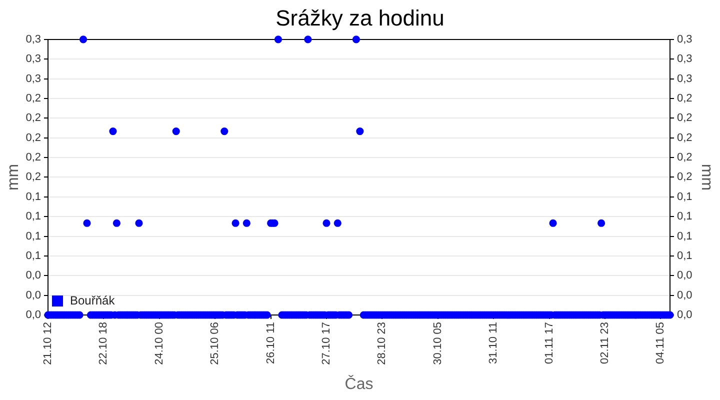 Image resolution: width=720 pixels, height=400 pixels. What do you see at coordinates (159, 343) in the screenshot?
I see `x-tick-label: 24.10 00` at bounding box center [159, 343].